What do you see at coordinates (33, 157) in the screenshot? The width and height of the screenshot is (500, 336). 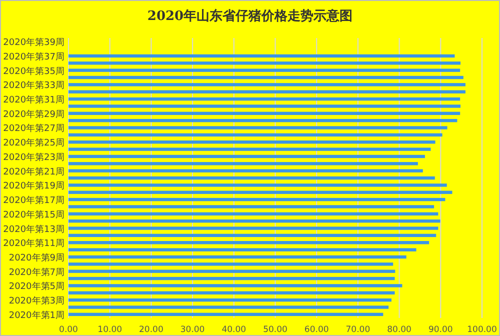 I see `y-tick-label: 2020年第23周` at bounding box center [33, 157].